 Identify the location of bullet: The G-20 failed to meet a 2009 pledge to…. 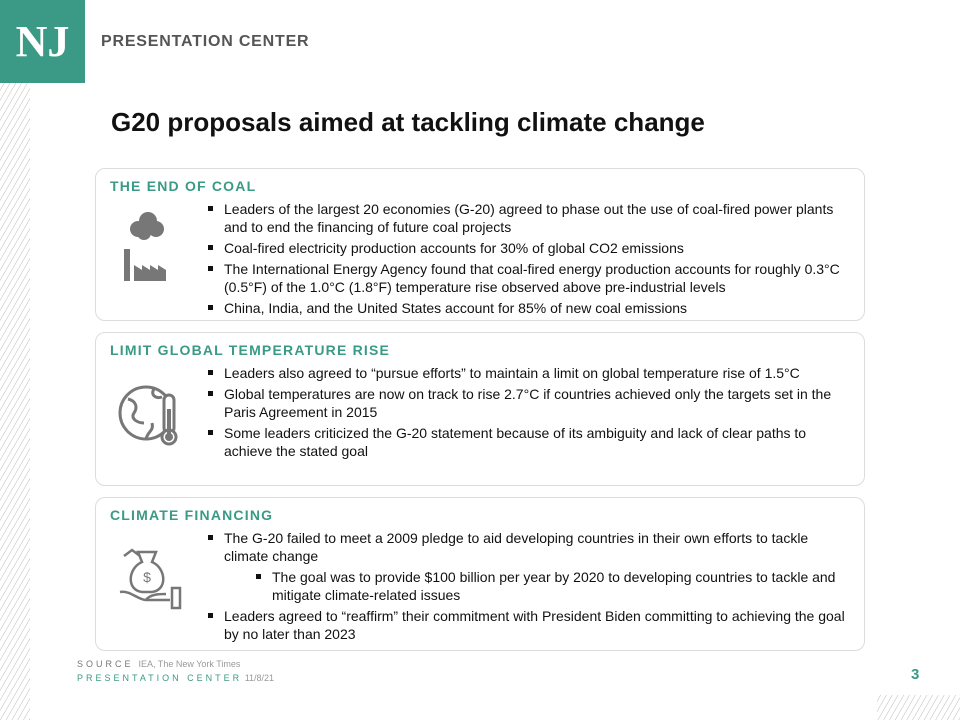
(526, 566).